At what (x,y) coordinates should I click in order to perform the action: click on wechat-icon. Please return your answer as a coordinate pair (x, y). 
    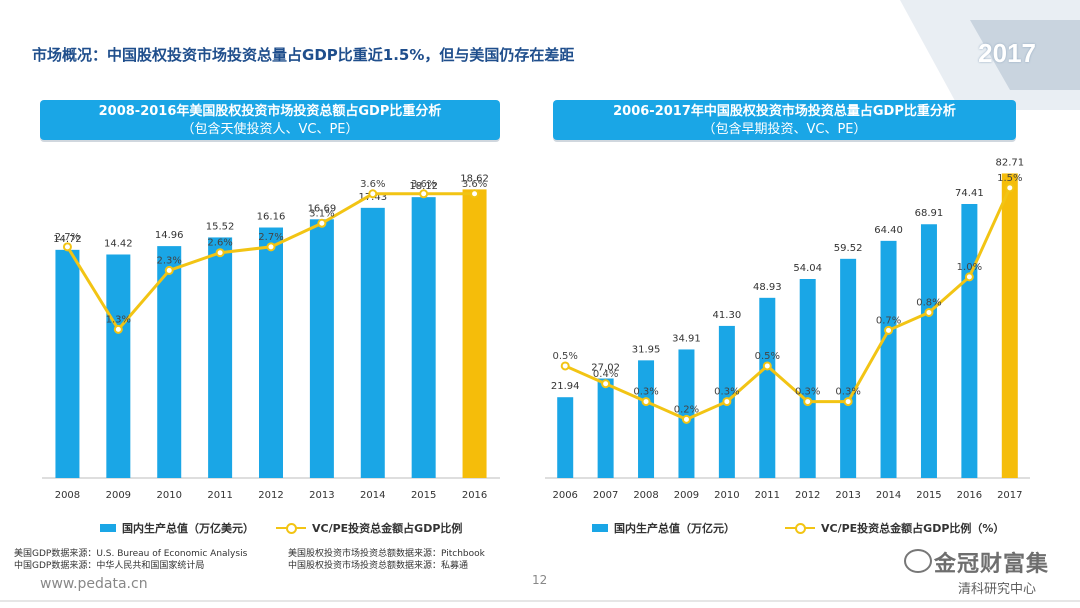
    Looking at the image, I should click on (918, 561).